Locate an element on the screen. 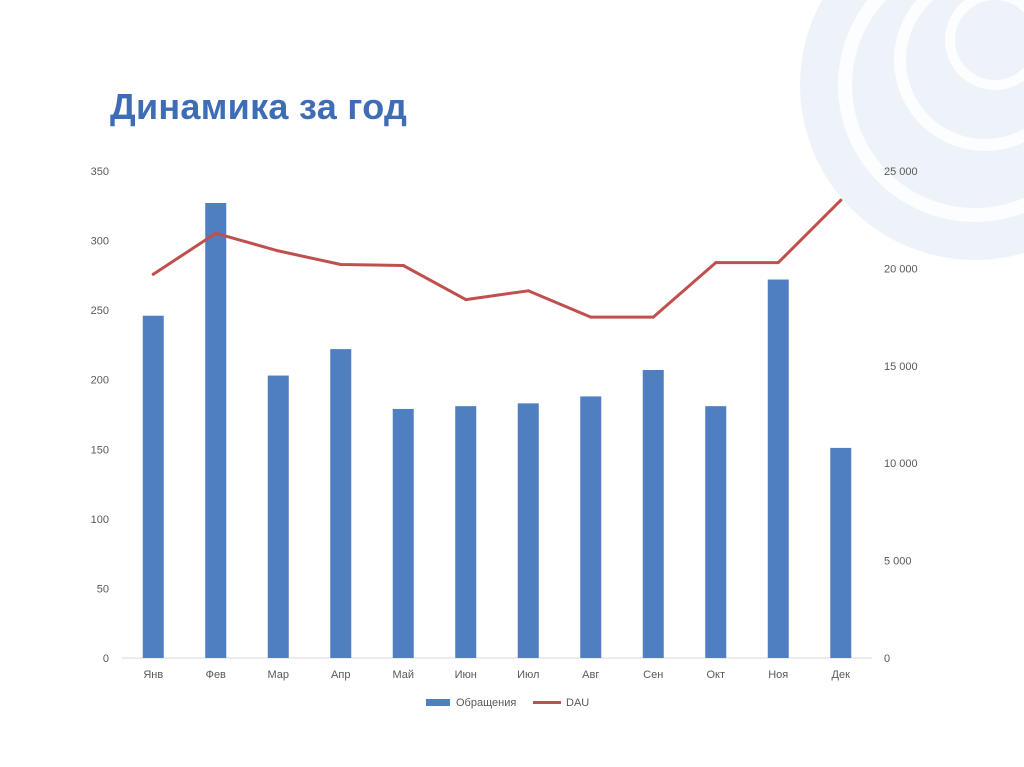  bar-Июн is located at coordinates (466, 532).